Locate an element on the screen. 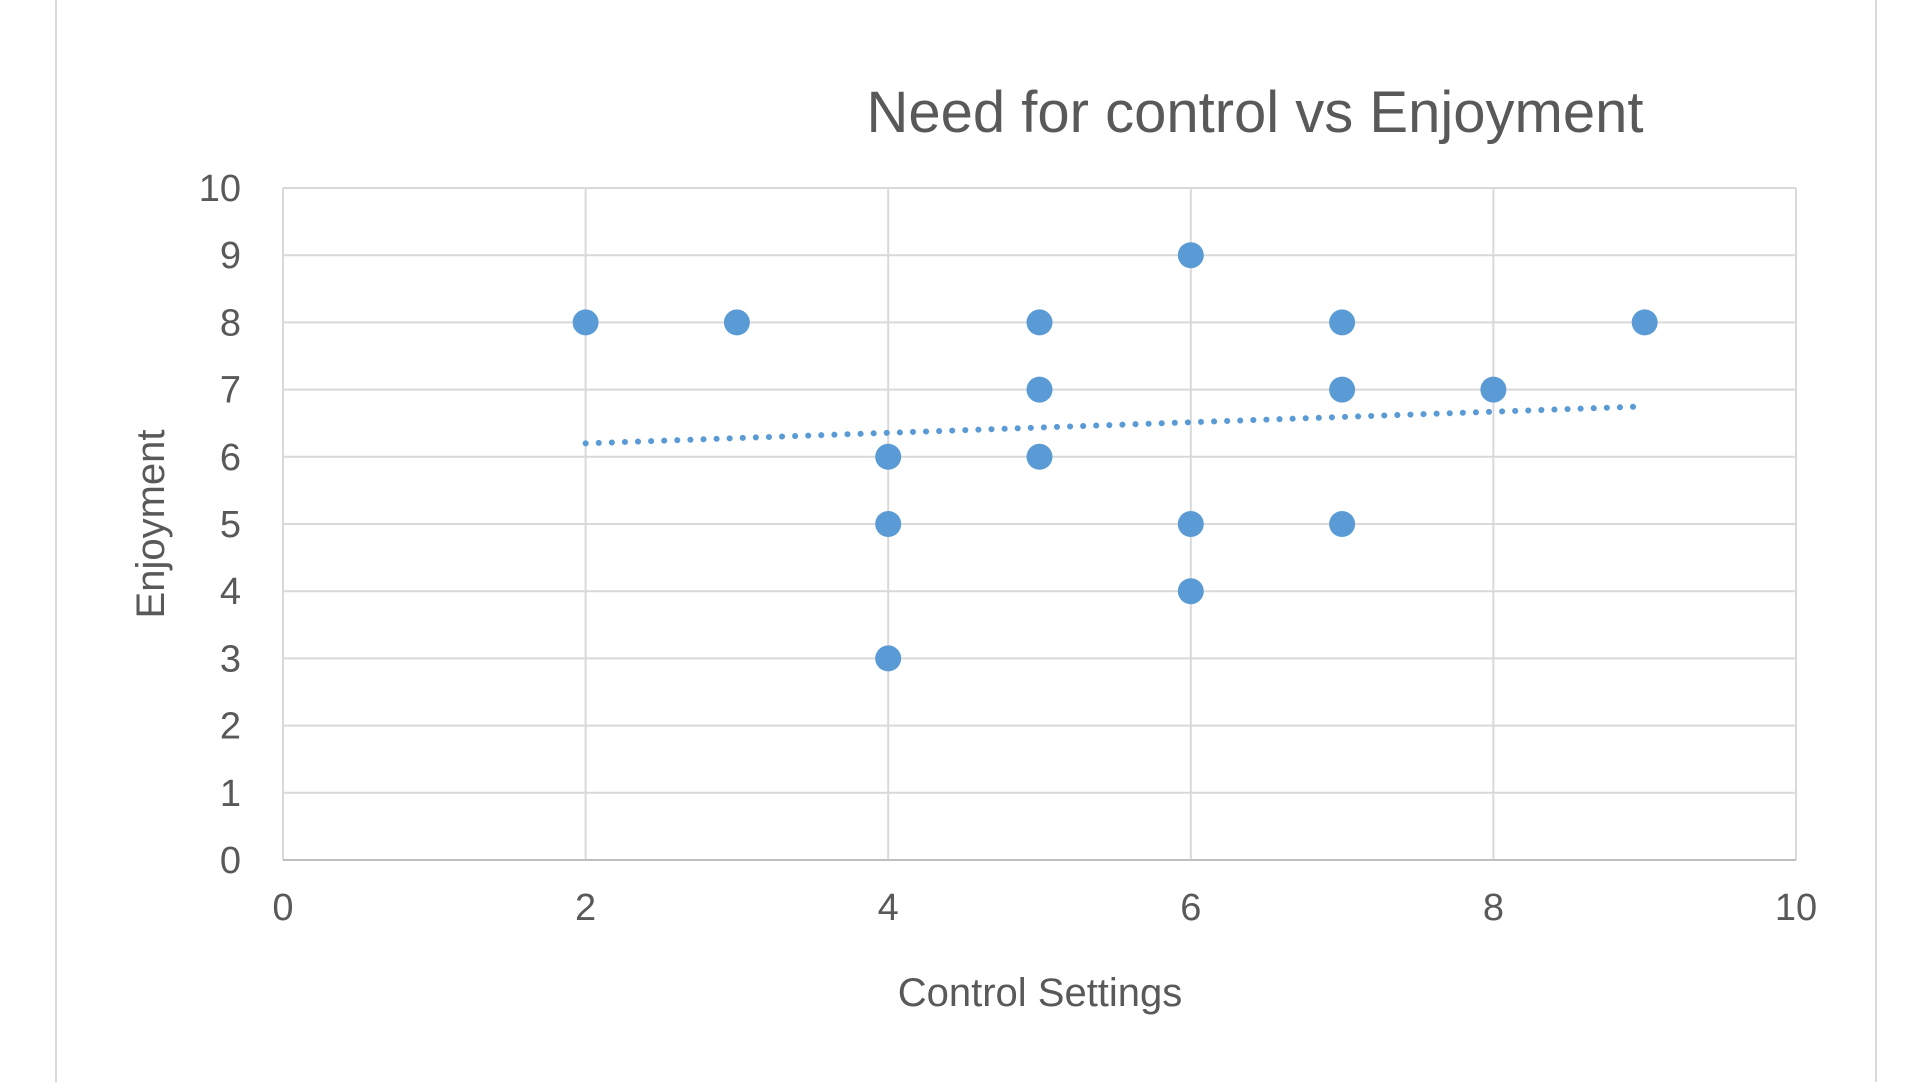  y-tick-label: 9 is located at coordinates (230, 256).